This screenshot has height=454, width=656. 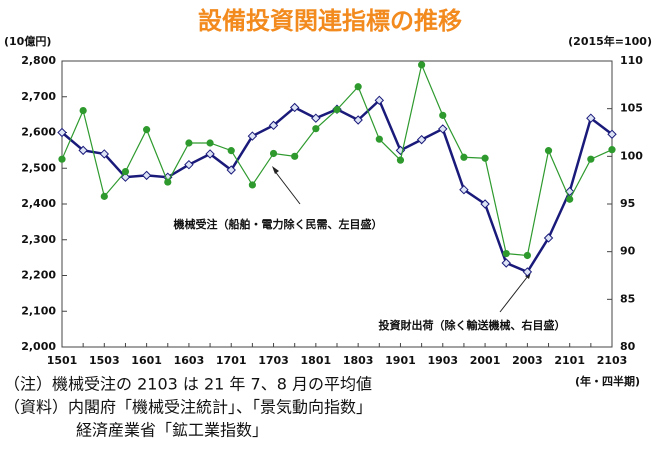 What do you see at coordinates (38, 203) in the screenshot?
I see `y-tick-label: 2,400` at bounding box center [38, 203].